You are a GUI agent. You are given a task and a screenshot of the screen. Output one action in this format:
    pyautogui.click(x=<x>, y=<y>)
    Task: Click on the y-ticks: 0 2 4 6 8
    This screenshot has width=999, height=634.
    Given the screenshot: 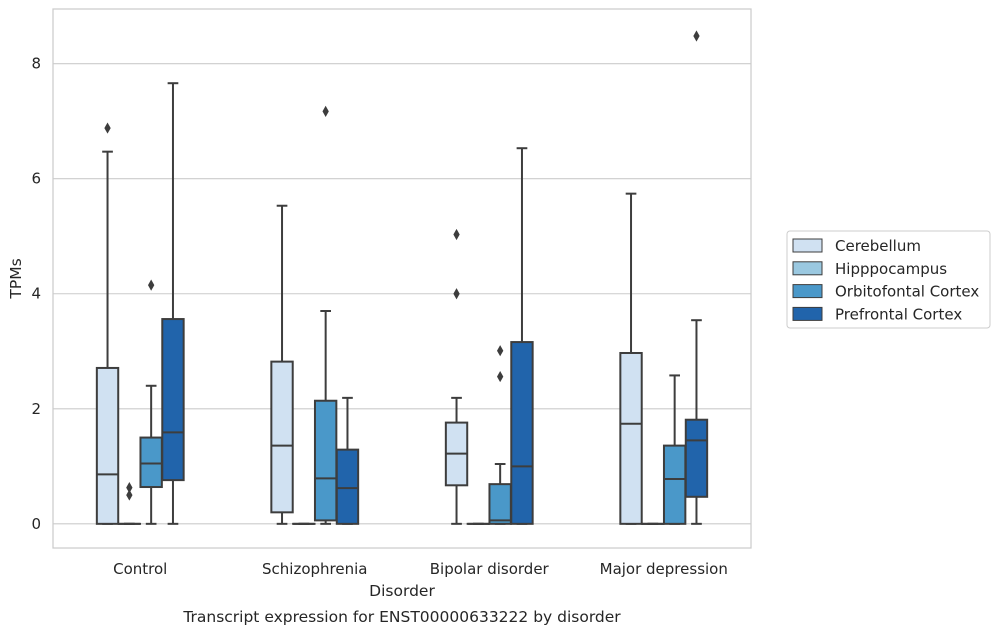 What is the action you would take?
    pyautogui.click(x=36, y=294)
    